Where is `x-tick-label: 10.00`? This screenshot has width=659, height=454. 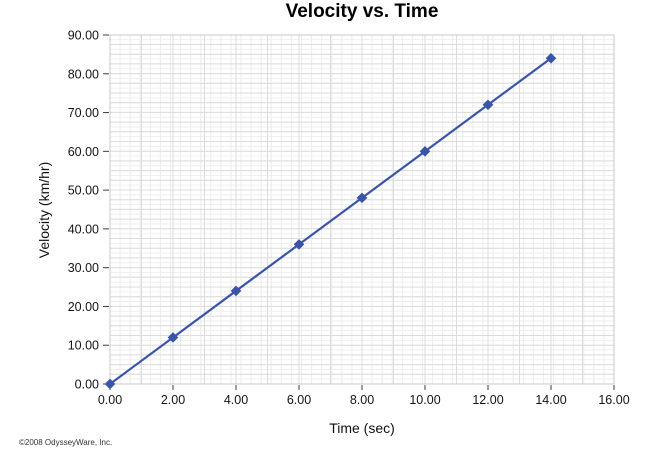 x-tick-label: 10.00 is located at coordinates (424, 400).